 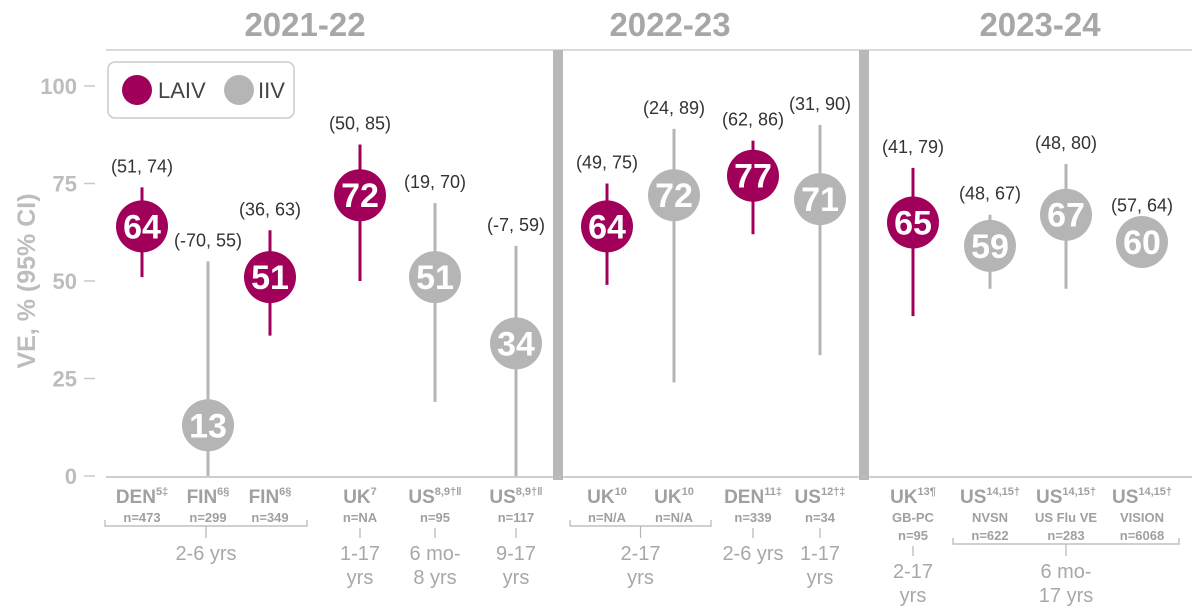 What do you see at coordinates (1065, 535) in the screenshot?
I see `sample-size-12: n=283` at bounding box center [1065, 535].